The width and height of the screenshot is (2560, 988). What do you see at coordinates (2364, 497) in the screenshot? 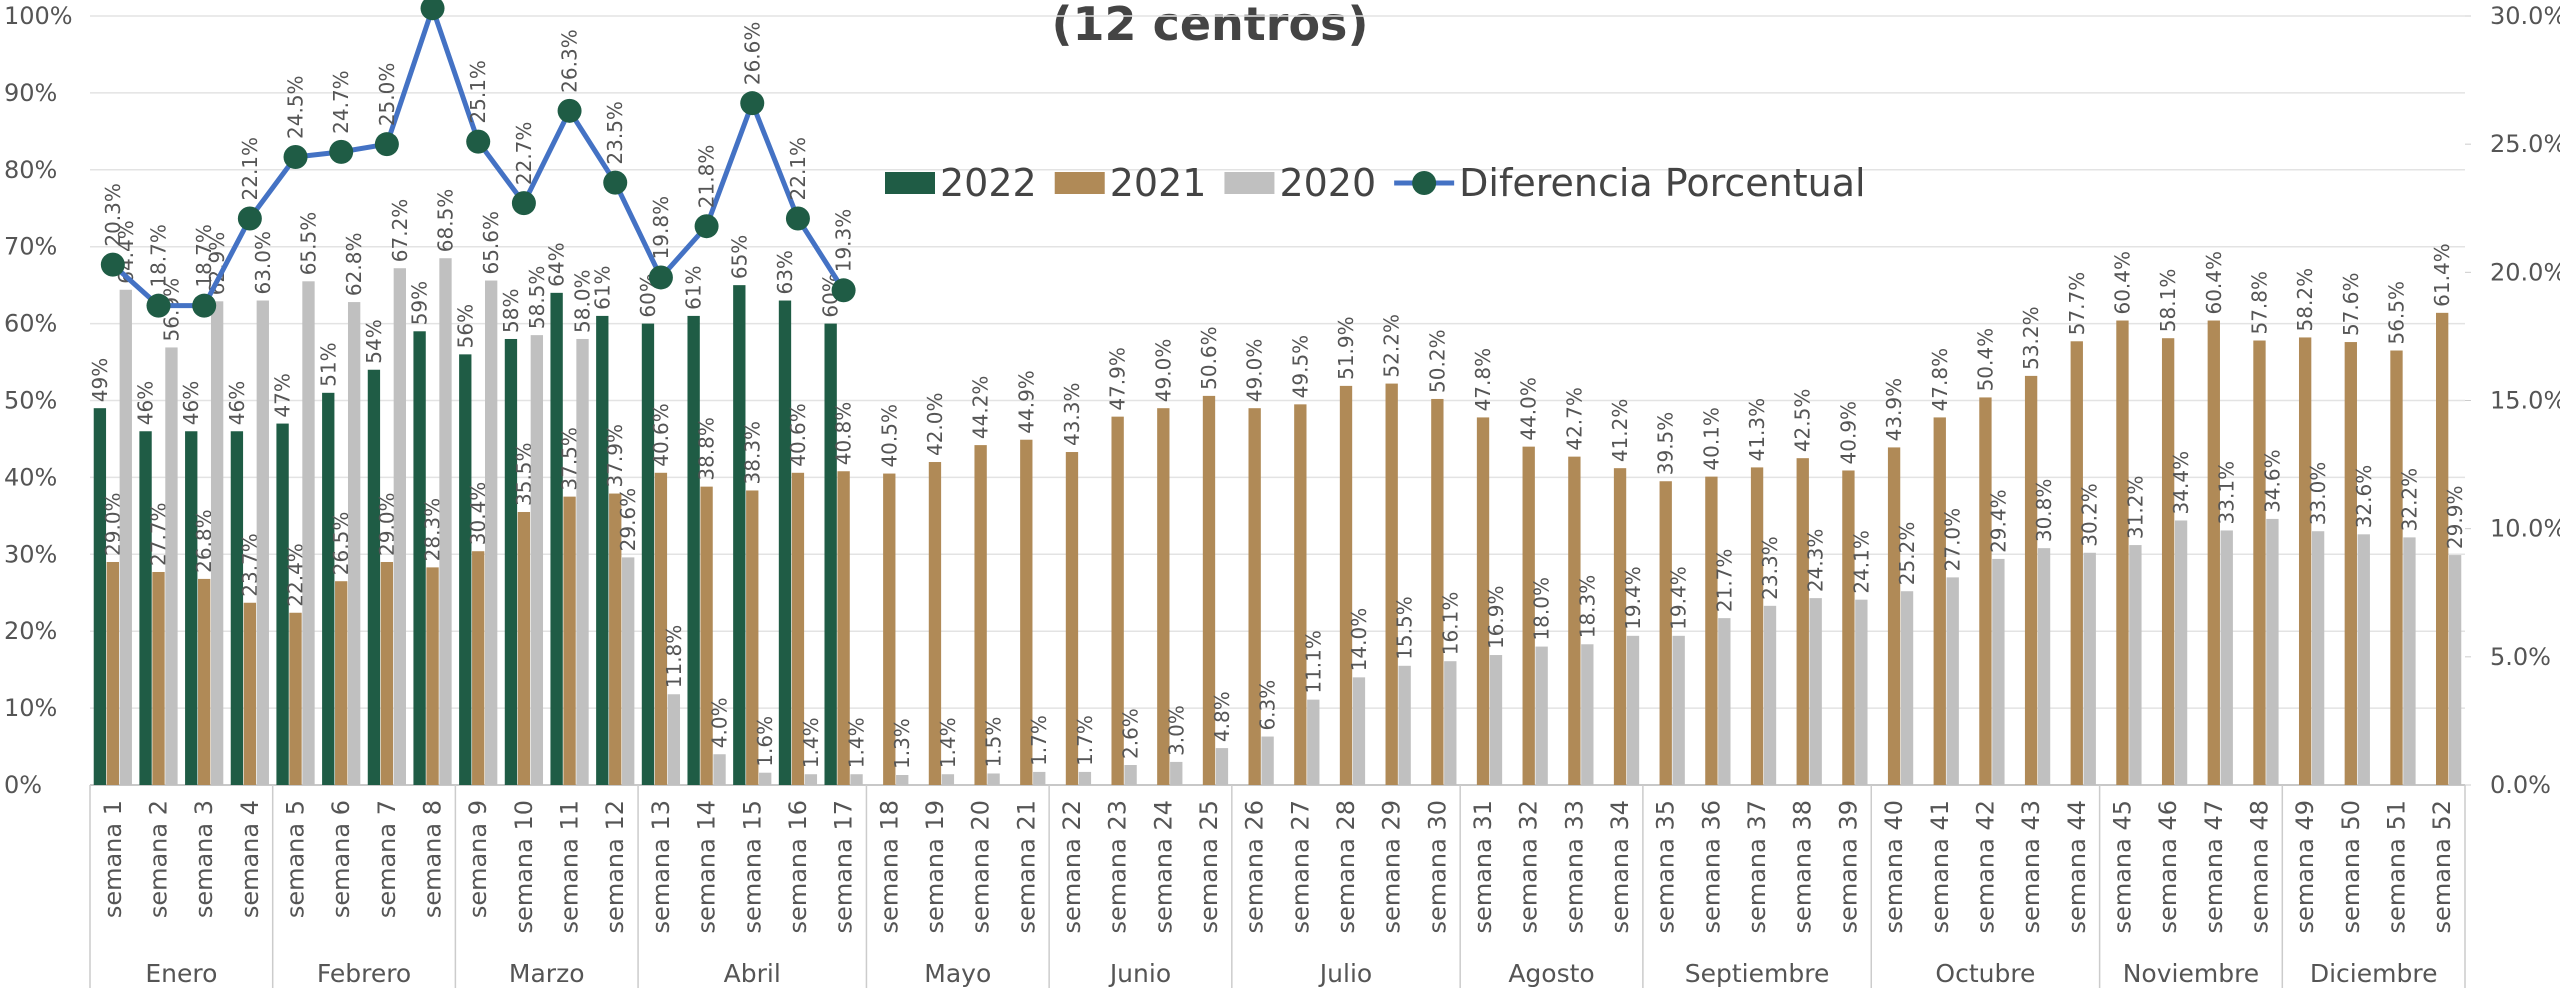
I see `data-label: 32.6%` at bounding box center [2364, 497].